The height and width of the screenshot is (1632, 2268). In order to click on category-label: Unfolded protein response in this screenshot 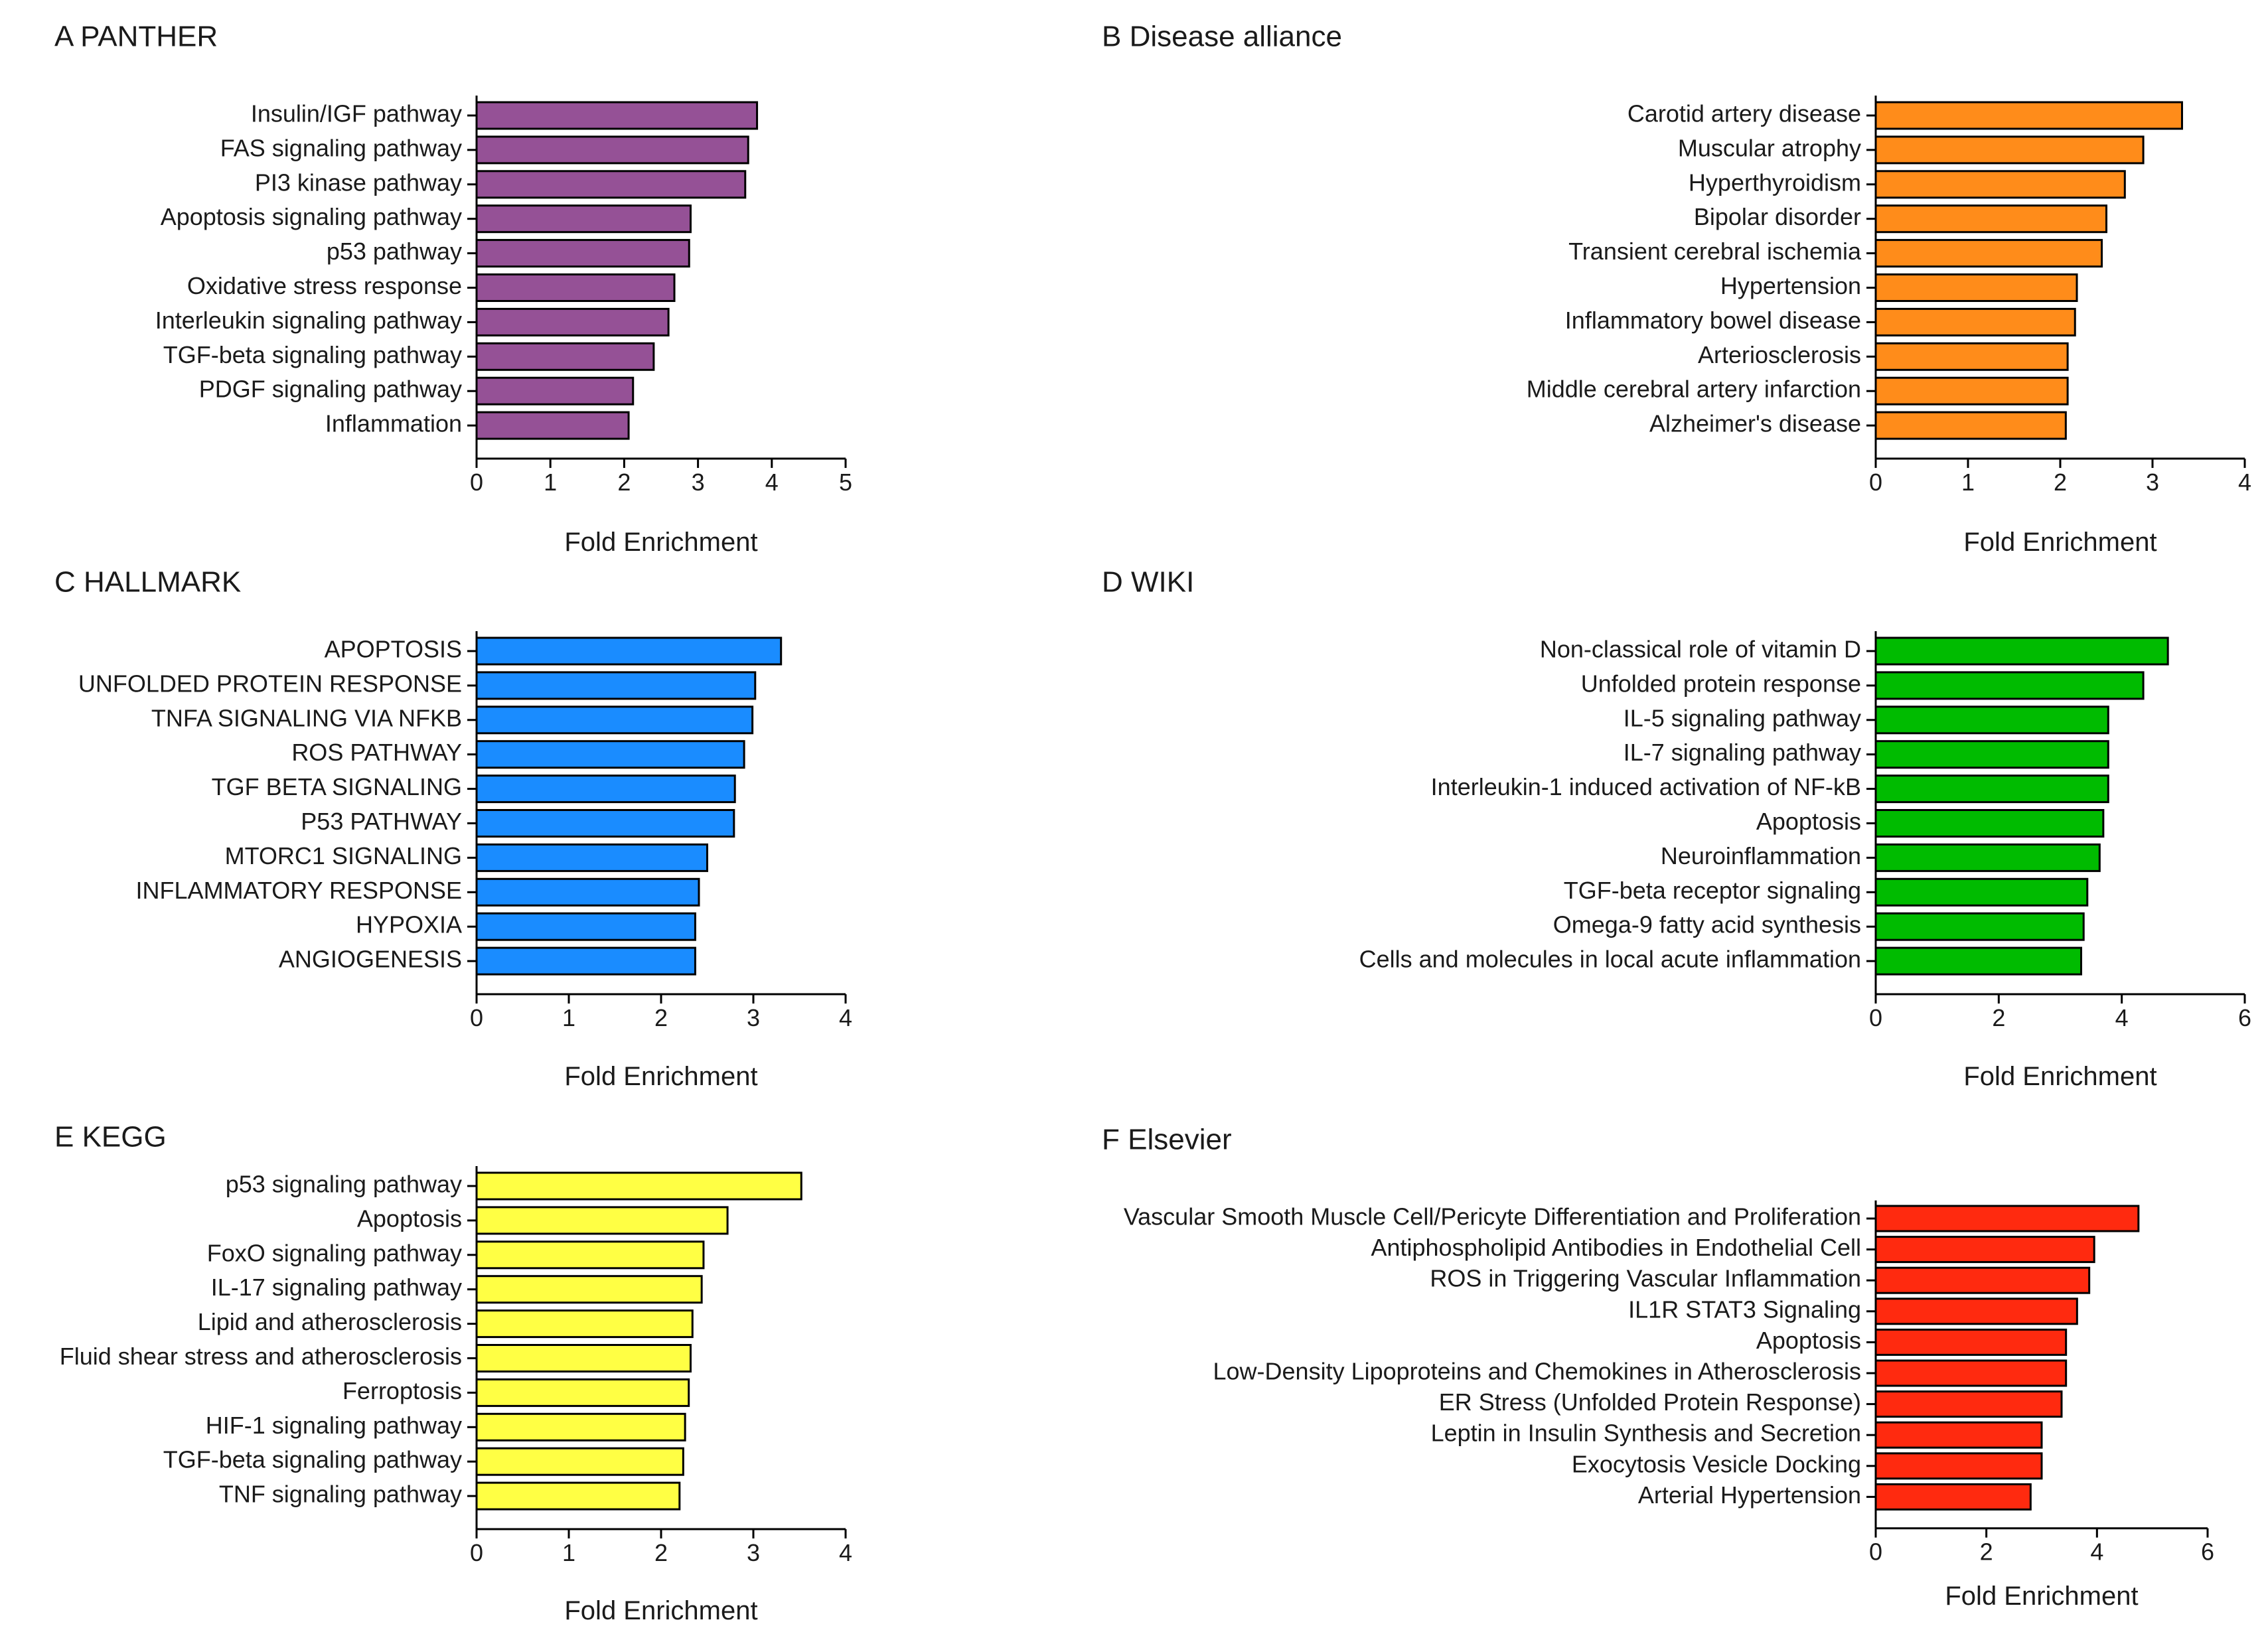, I will do `click(1721, 683)`.